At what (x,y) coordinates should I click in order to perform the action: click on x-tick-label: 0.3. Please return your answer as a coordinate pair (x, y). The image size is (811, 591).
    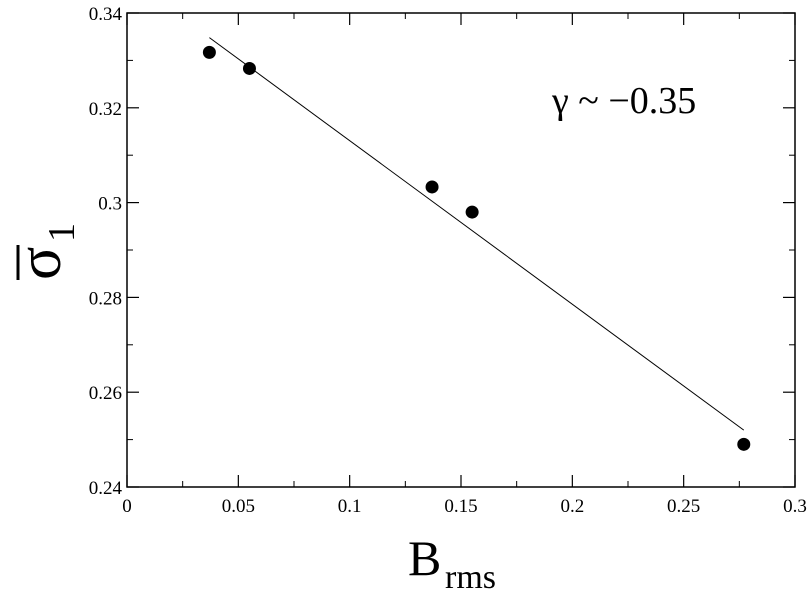
    Looking at the image, I should click on (795, 506).